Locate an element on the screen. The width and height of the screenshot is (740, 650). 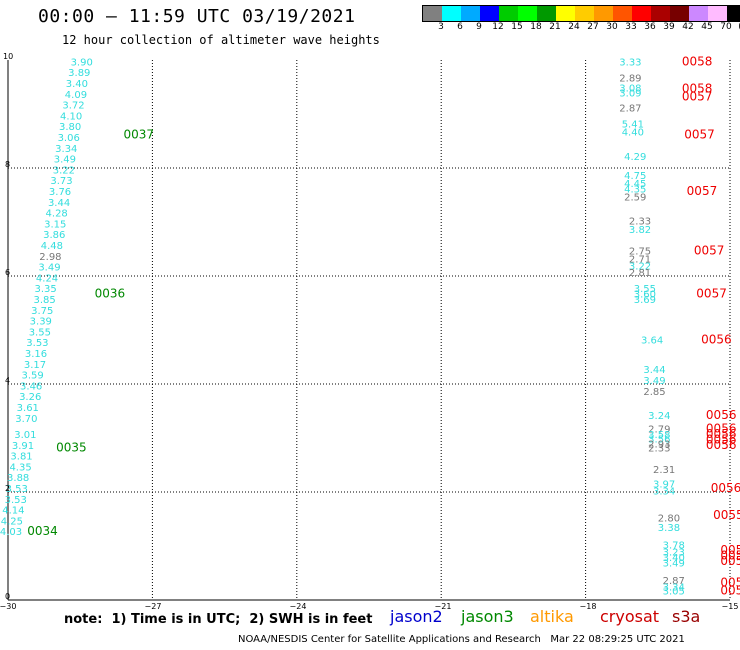
wave-height-label: 2.71 is located at coordinates (640, 260).